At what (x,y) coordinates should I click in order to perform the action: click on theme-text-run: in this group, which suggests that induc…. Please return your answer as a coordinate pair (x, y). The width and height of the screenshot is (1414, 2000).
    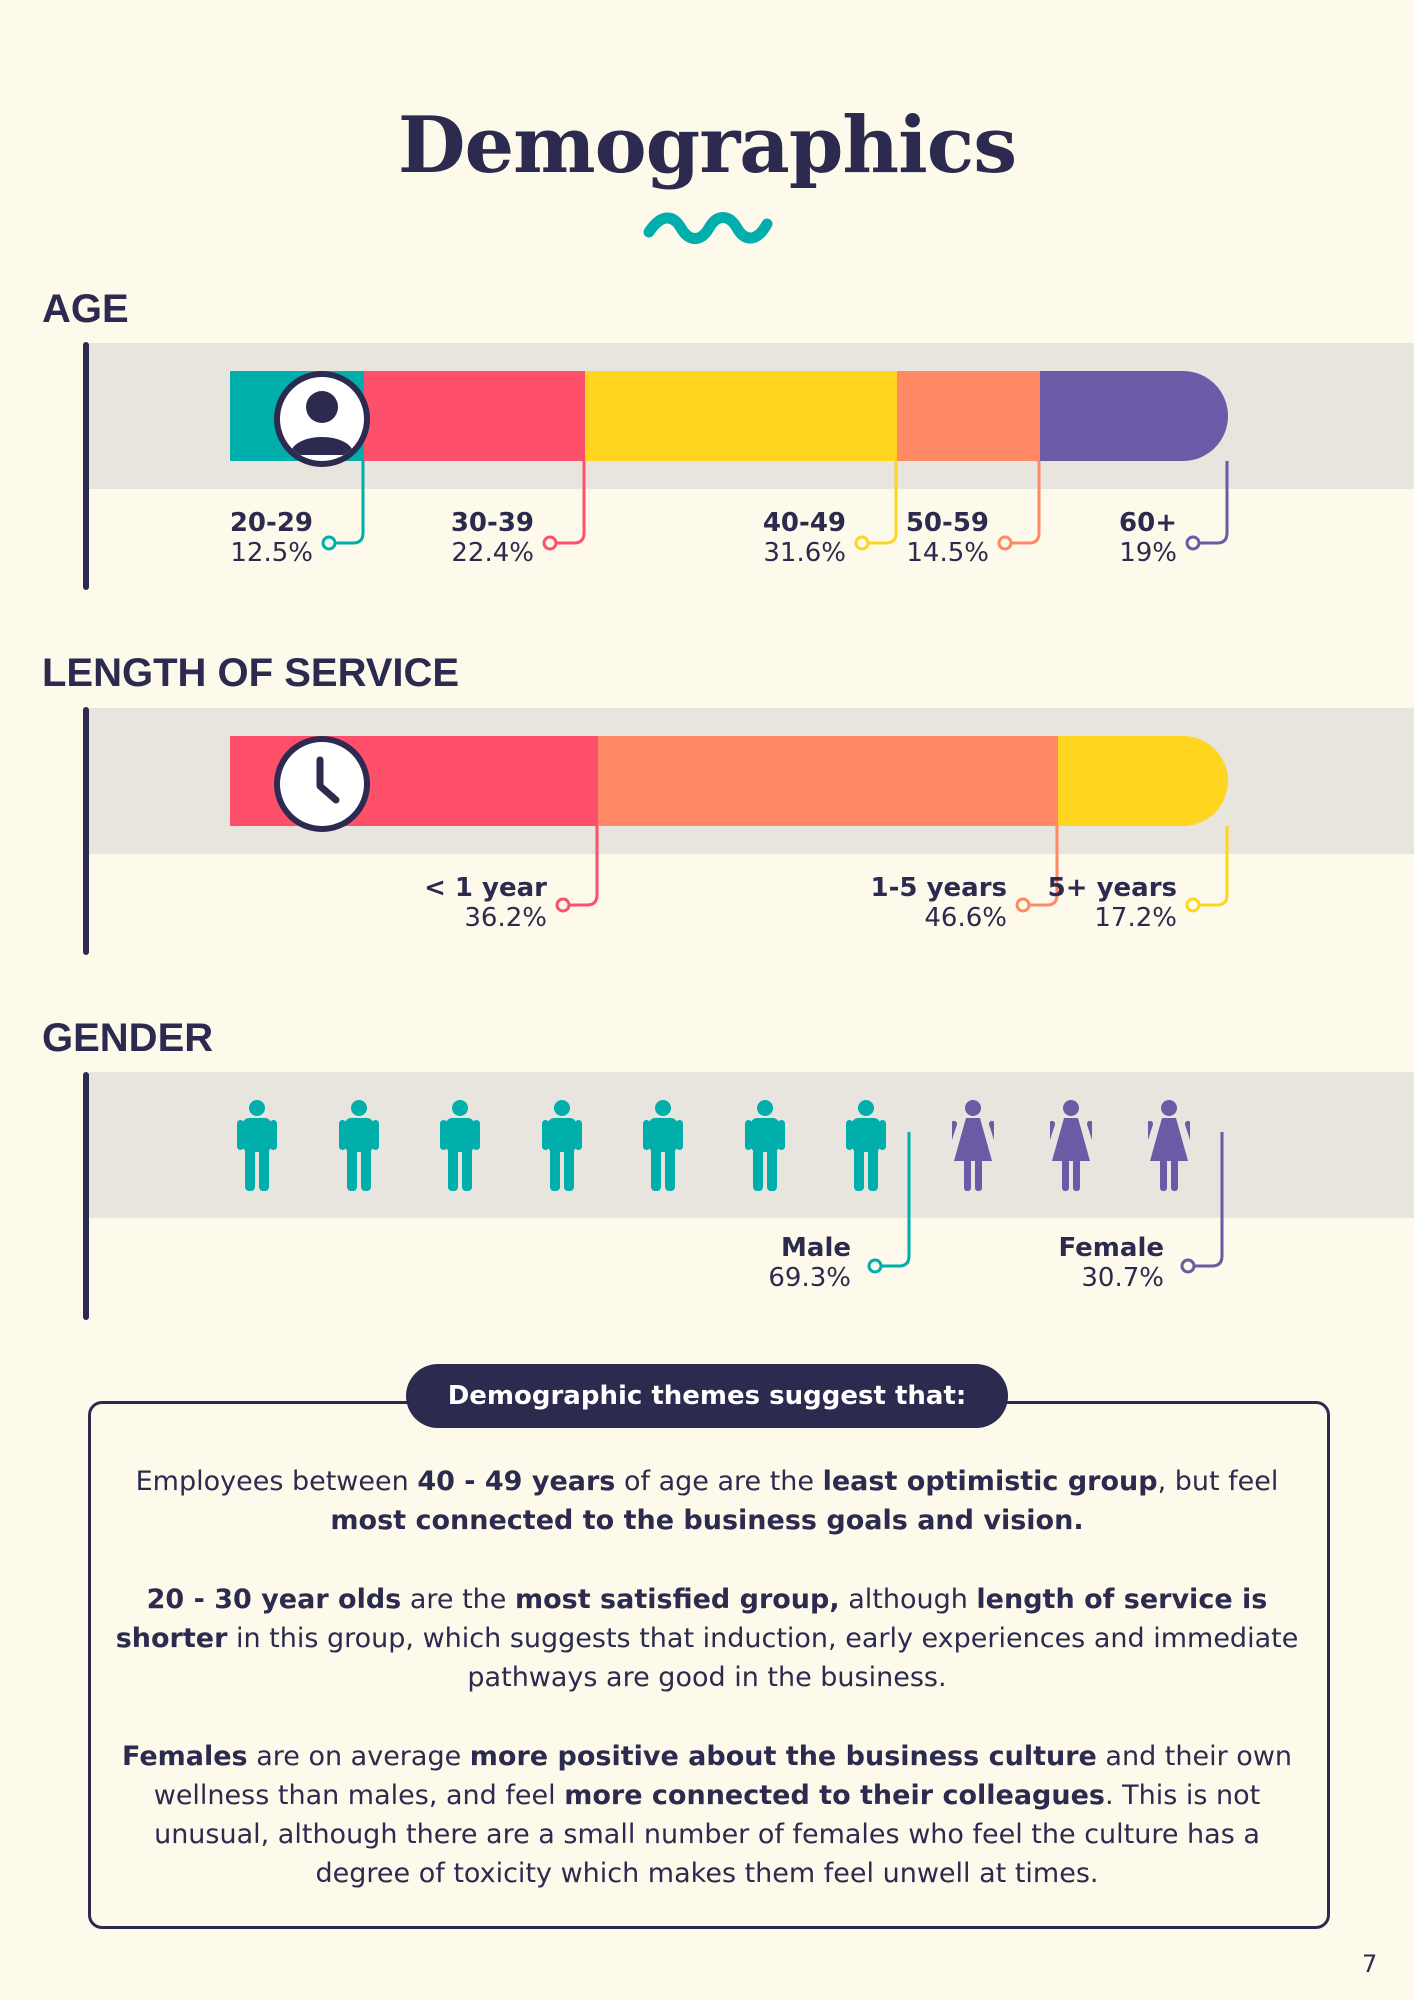
    Looking at the image, I should click on (763, 1658).